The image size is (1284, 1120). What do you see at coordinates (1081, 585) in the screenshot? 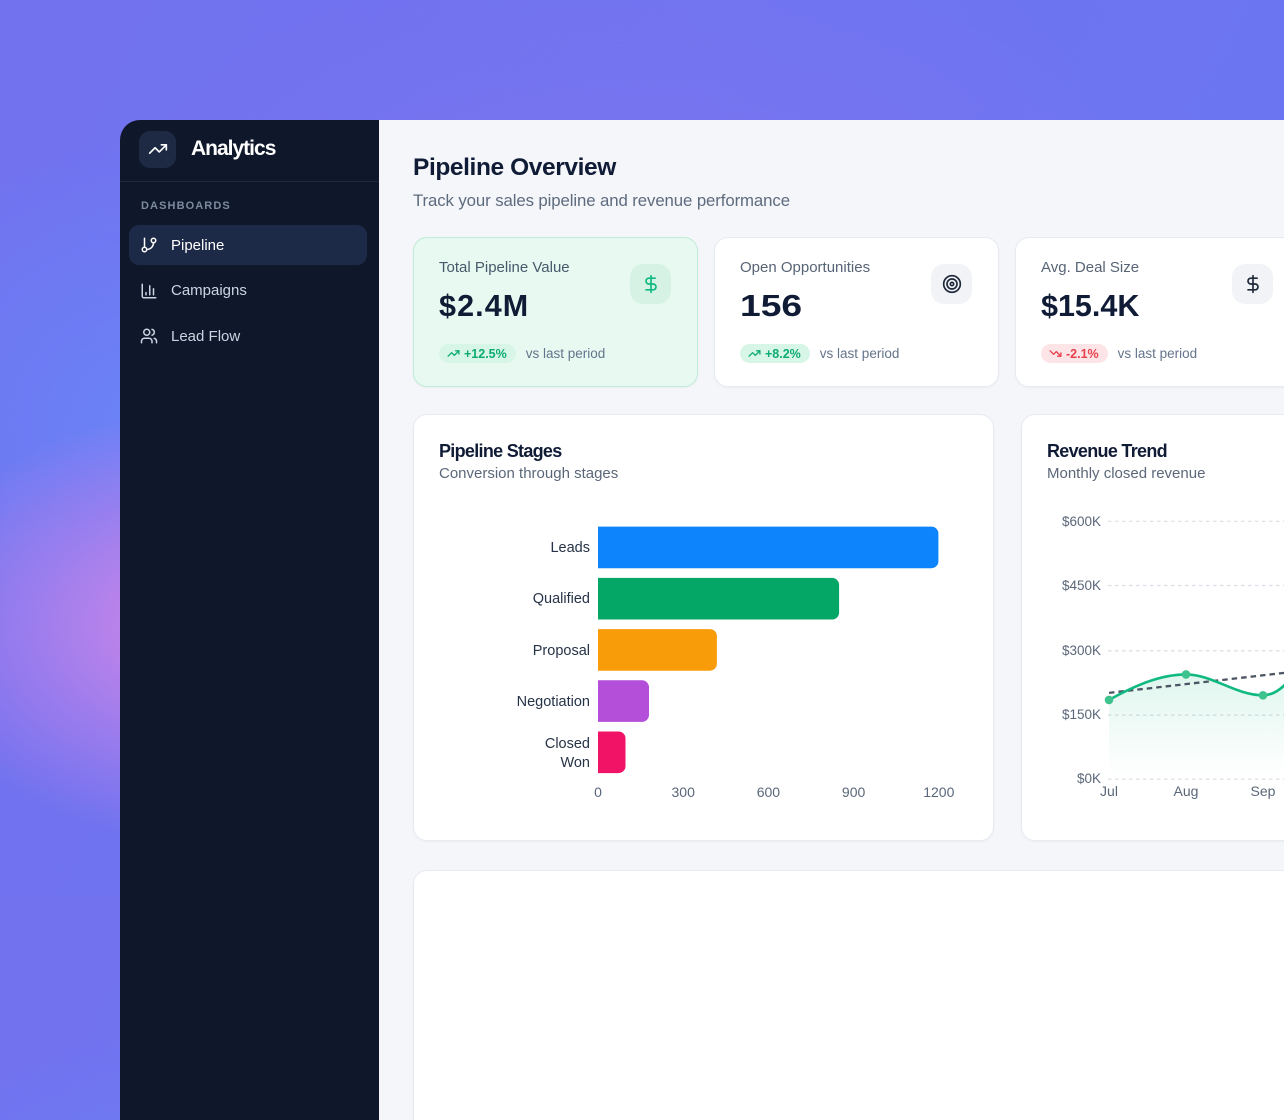
I see `svg-text: $450K` at bounding box center [1081, 585].